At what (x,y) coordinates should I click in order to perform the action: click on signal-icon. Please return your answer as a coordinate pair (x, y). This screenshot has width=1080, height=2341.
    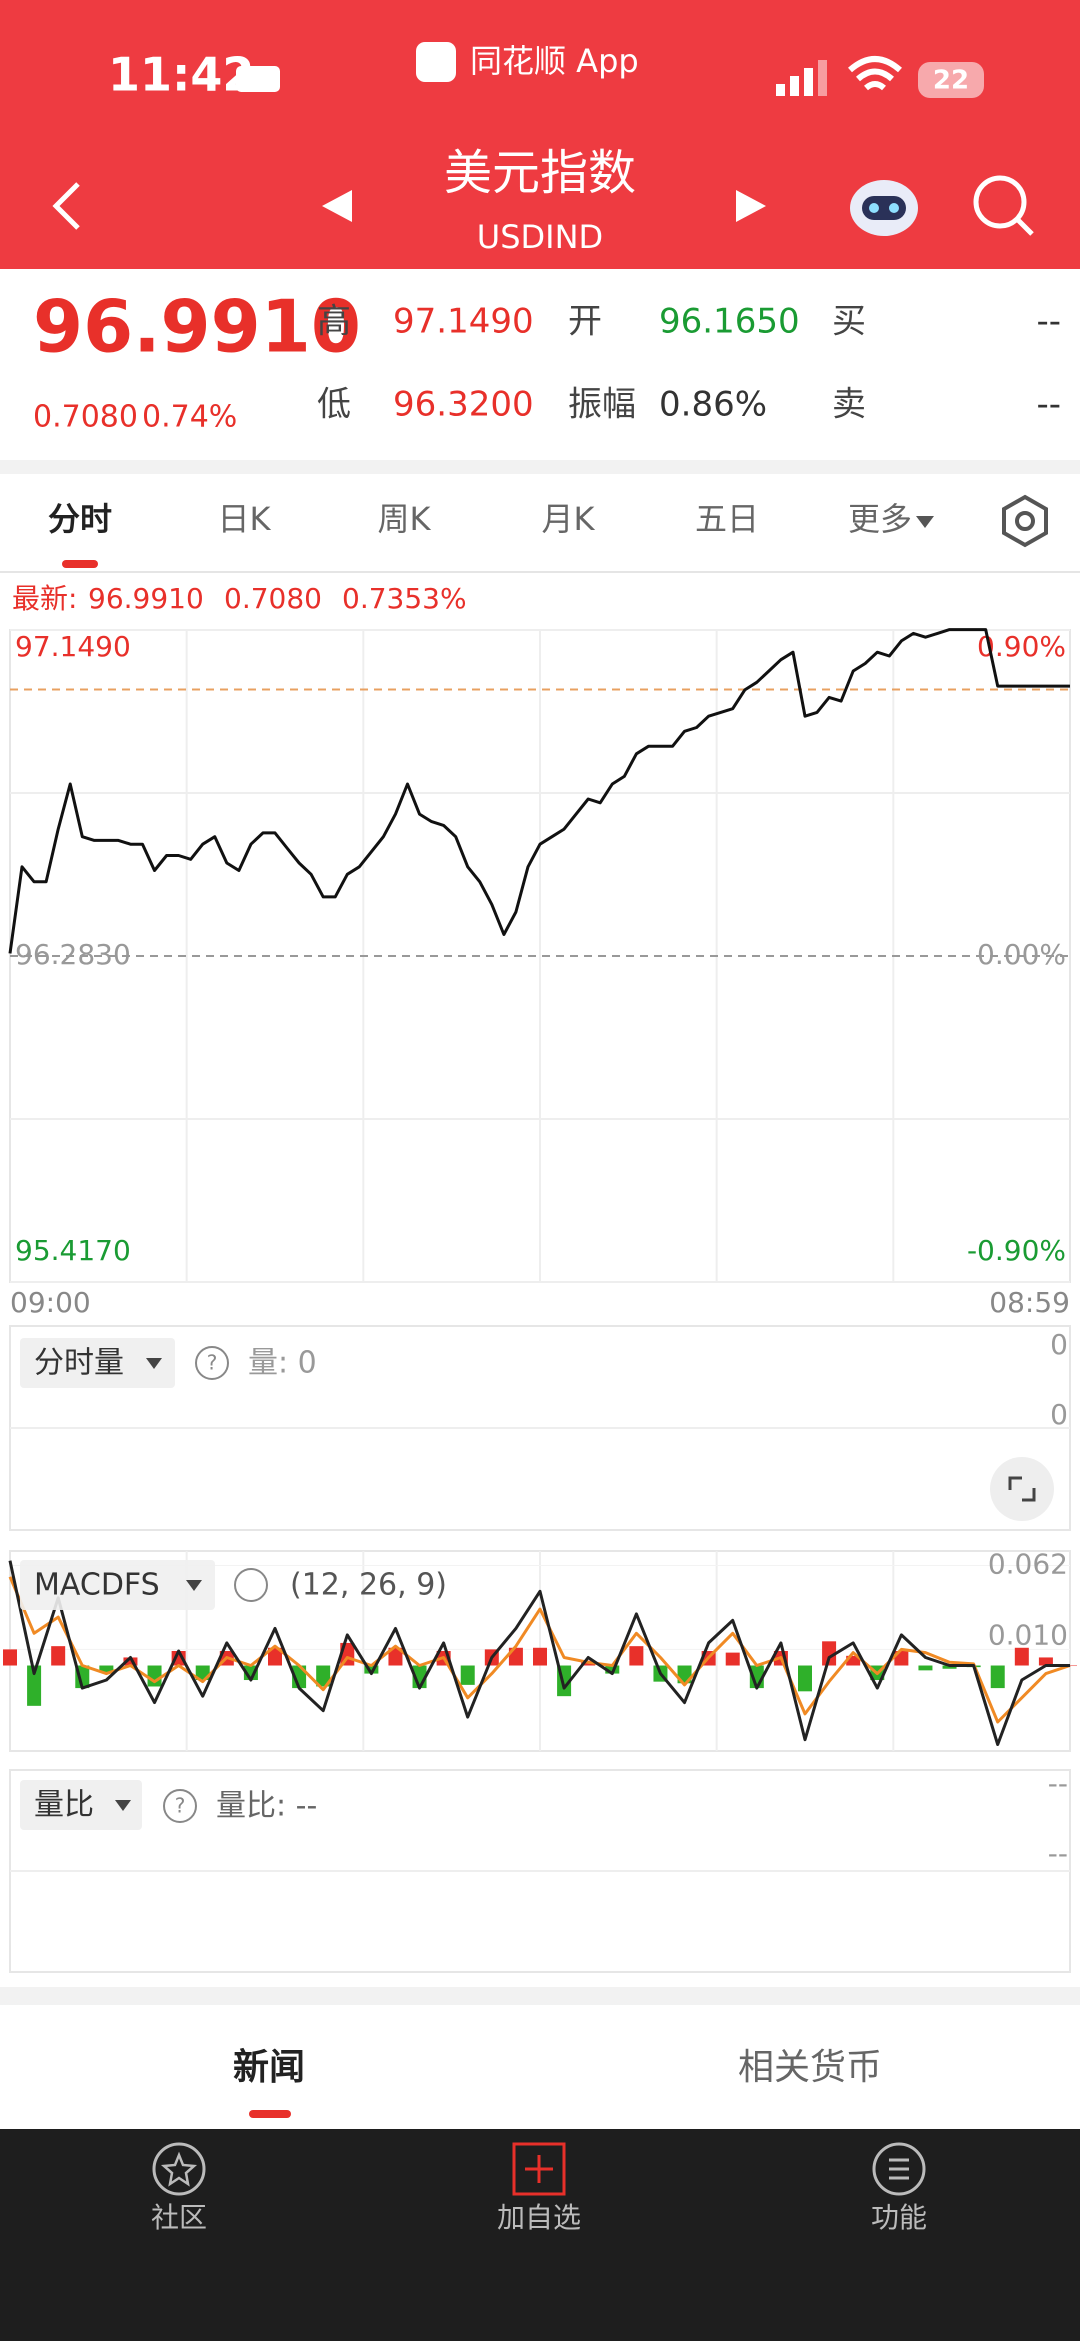
    Looking at the image, I should click on (801, 78).